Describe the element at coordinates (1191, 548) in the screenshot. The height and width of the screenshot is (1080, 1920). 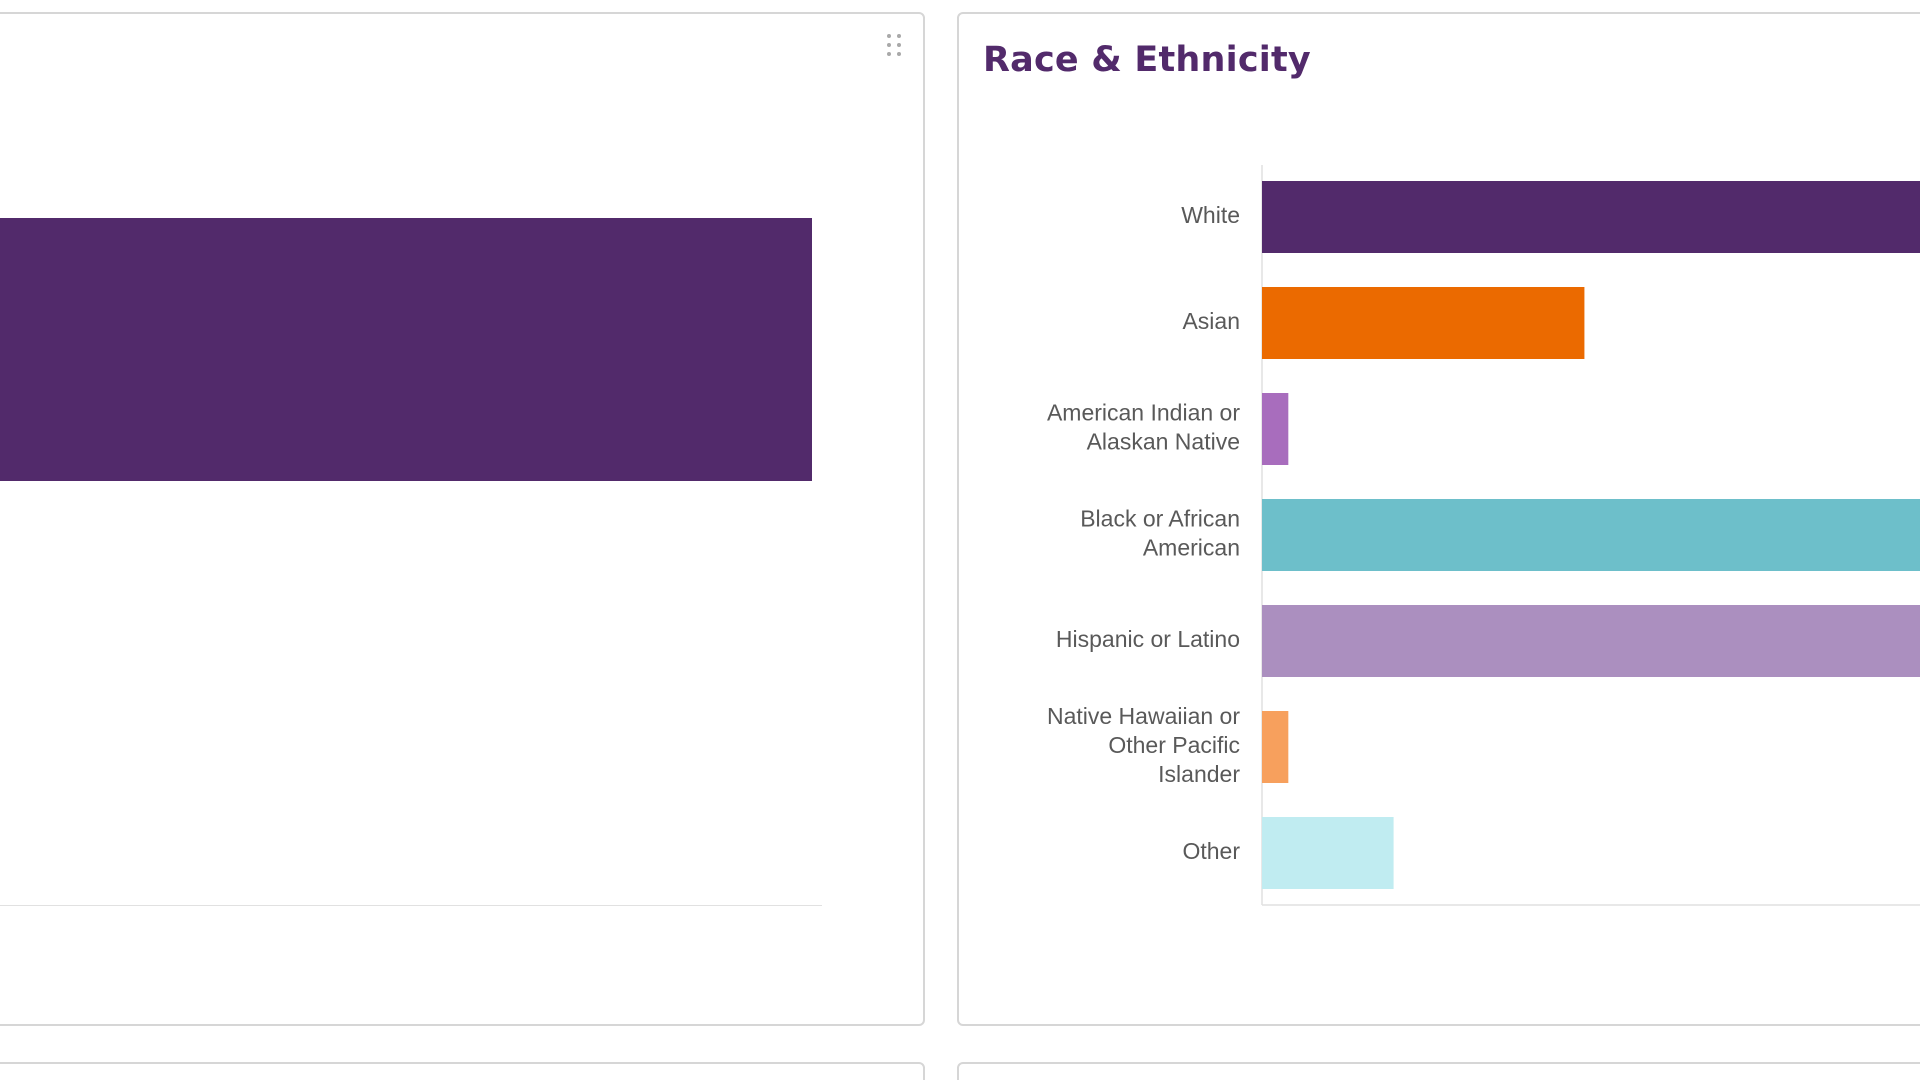
I see `category-label-line: American` at that location.